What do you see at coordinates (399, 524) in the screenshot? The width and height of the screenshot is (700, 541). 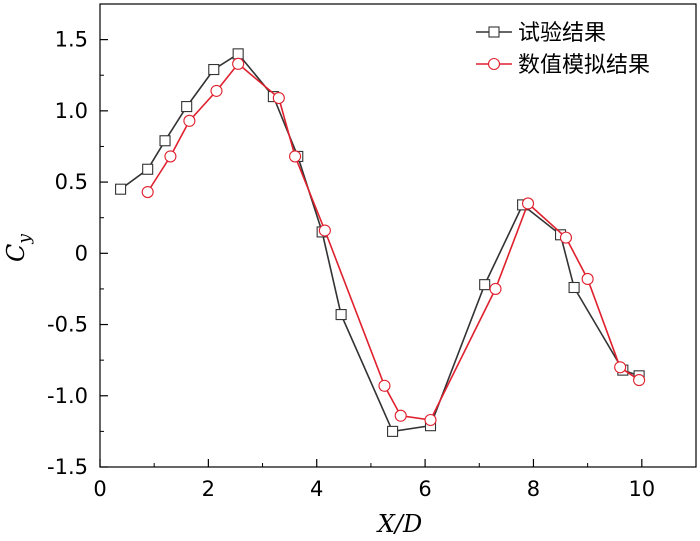 I see `x-axis-label: X/D` at bounding box center [399, 524].